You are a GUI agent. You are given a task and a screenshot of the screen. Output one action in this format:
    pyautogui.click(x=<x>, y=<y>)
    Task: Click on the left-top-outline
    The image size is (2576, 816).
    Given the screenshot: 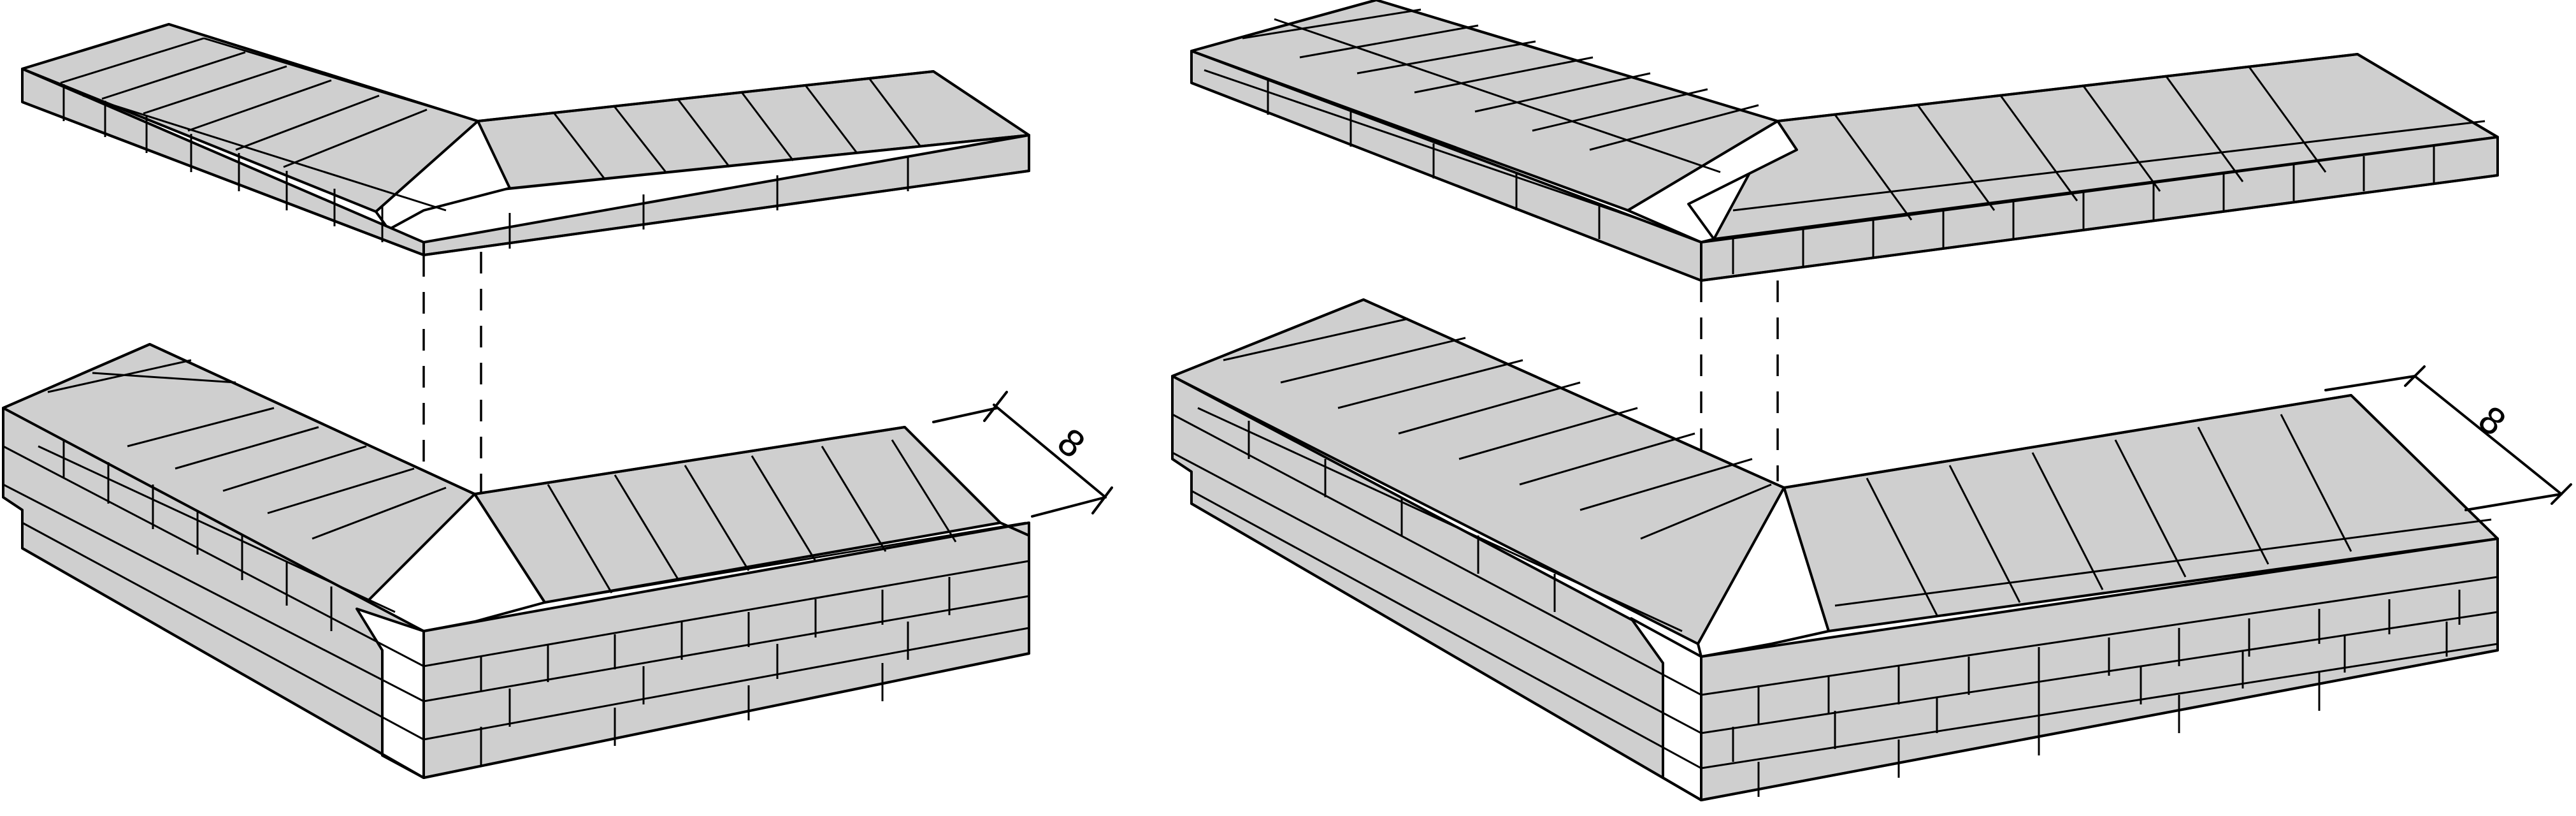 What is the action you would take?
    pyautogui.click(x=525, y=139)
    